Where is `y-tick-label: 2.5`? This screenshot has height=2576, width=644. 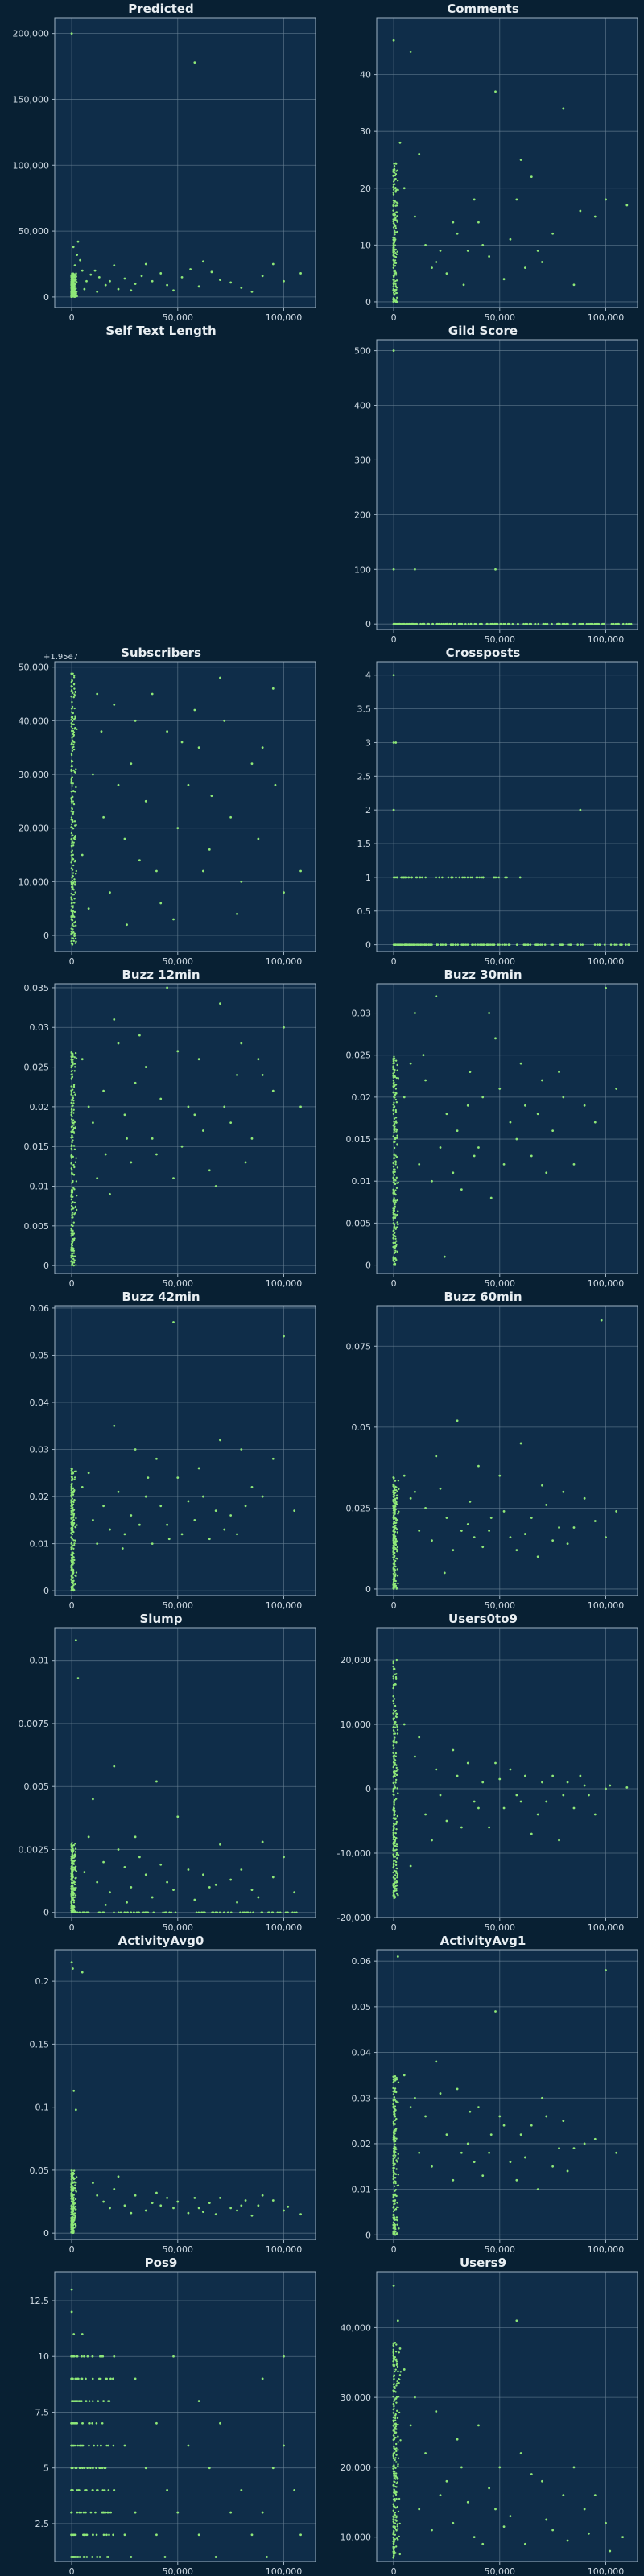 y-tick-label: 2.5 is located at coordinates (42, 2524).